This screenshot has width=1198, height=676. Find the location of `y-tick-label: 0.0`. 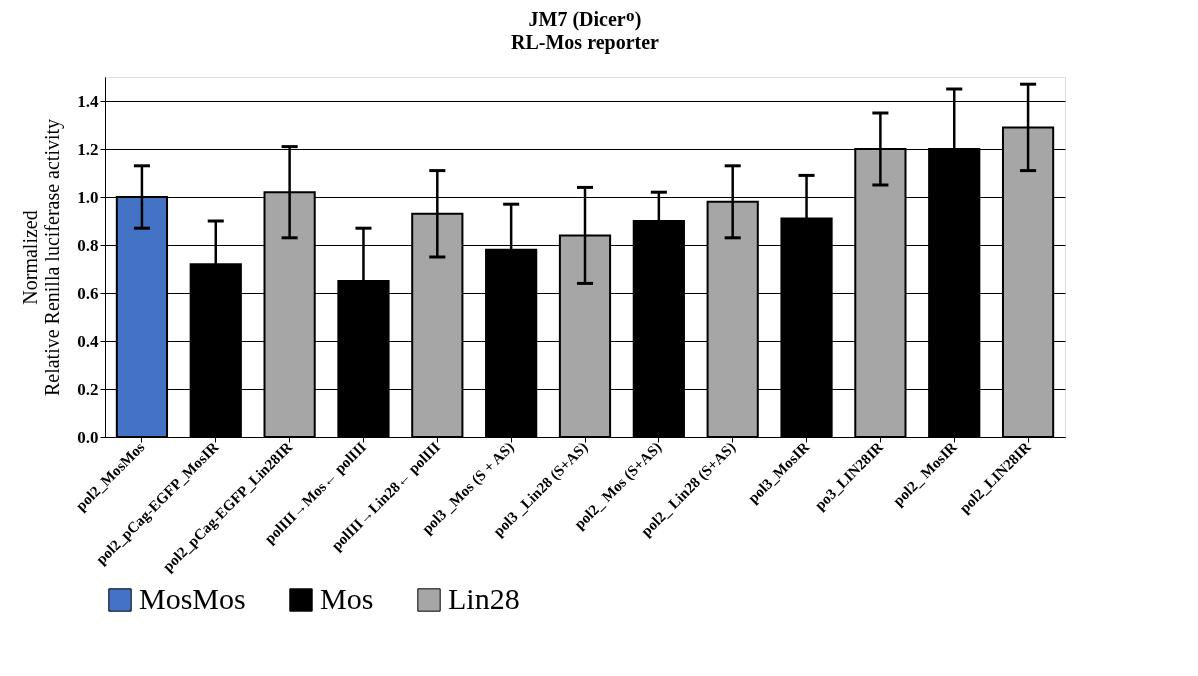

y-tick-label: 0.0 is located at coordinates (88, 437).